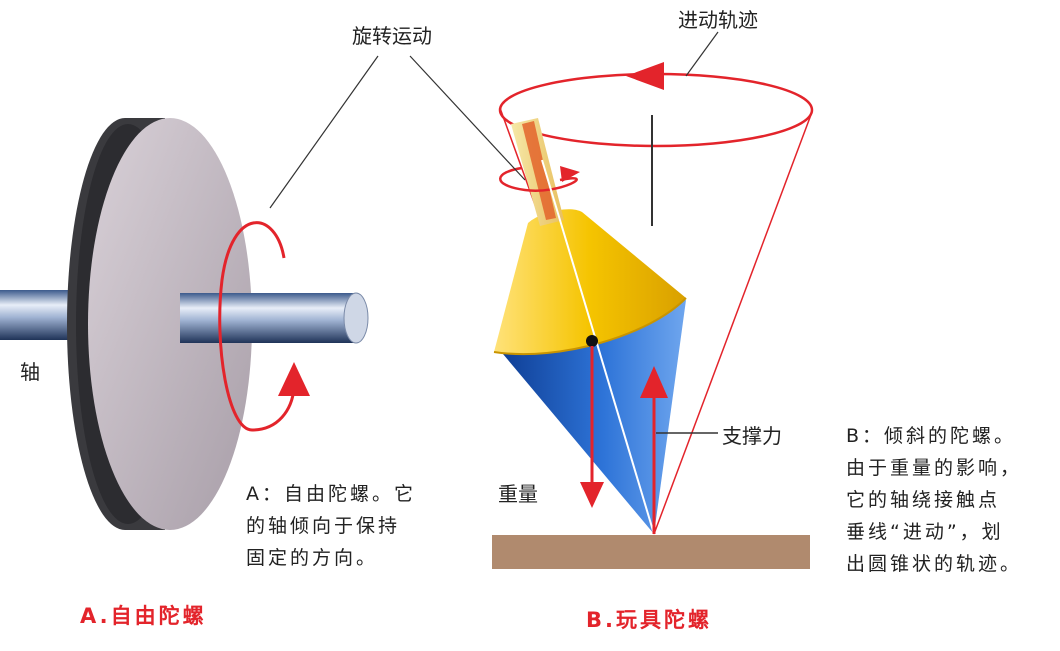  I want to click on caption-b-line-1: B：倾斜的陀螺。, so click(931, 436).